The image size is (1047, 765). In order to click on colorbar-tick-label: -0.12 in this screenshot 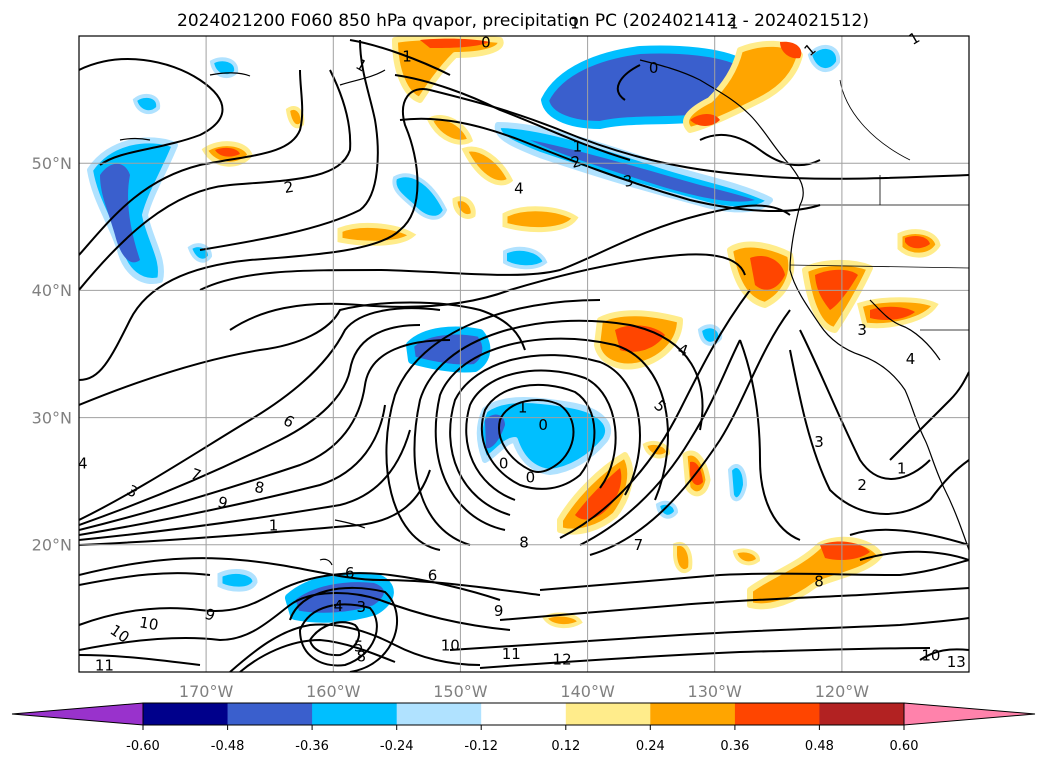, I will do `click(481, 746)`.